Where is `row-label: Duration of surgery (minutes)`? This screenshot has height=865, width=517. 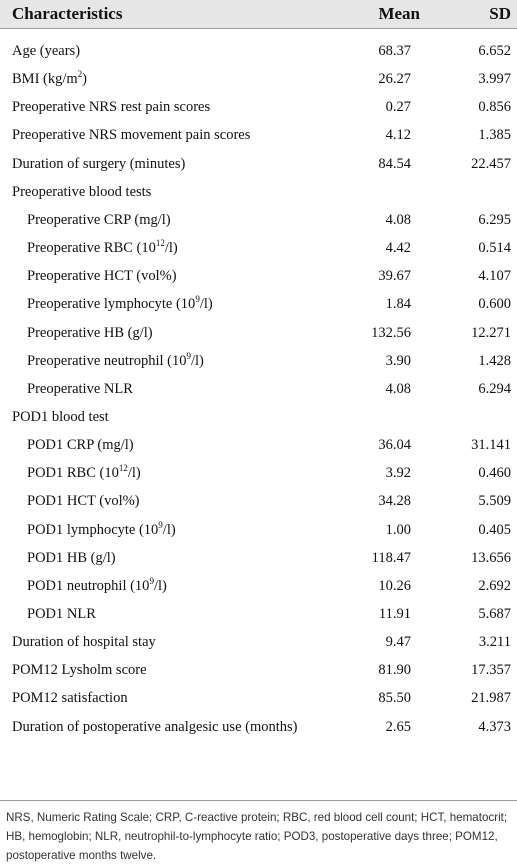 row-label: Duration of surgery (minutes) is located at coordinates (98, 164).